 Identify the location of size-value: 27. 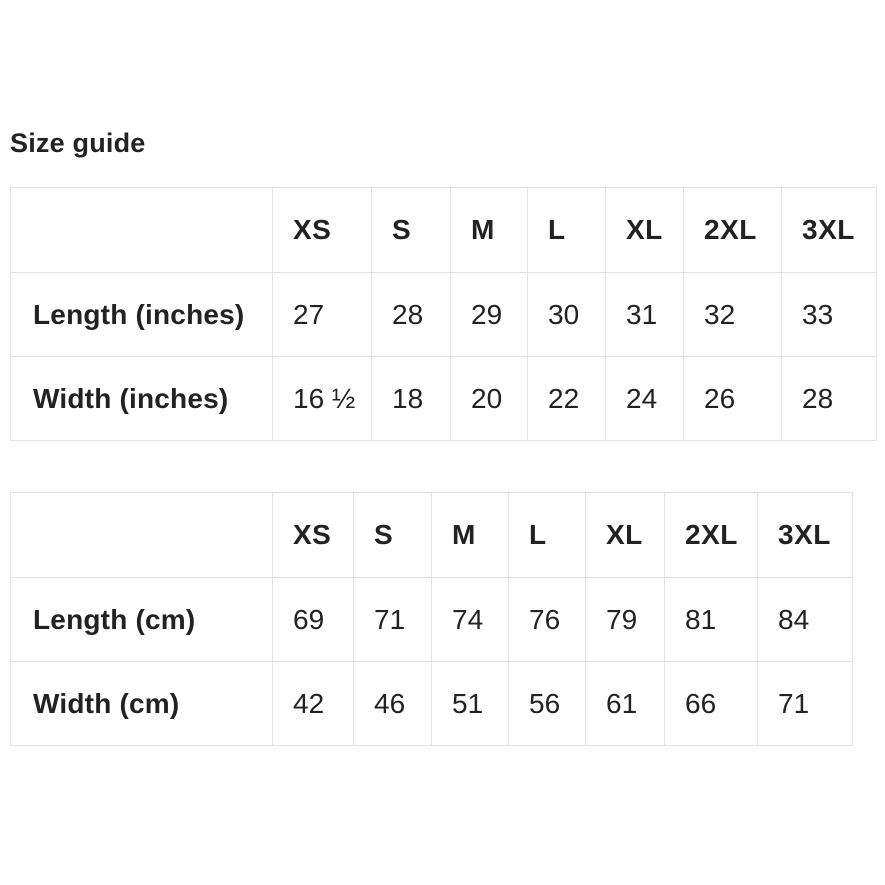
(322, 314).